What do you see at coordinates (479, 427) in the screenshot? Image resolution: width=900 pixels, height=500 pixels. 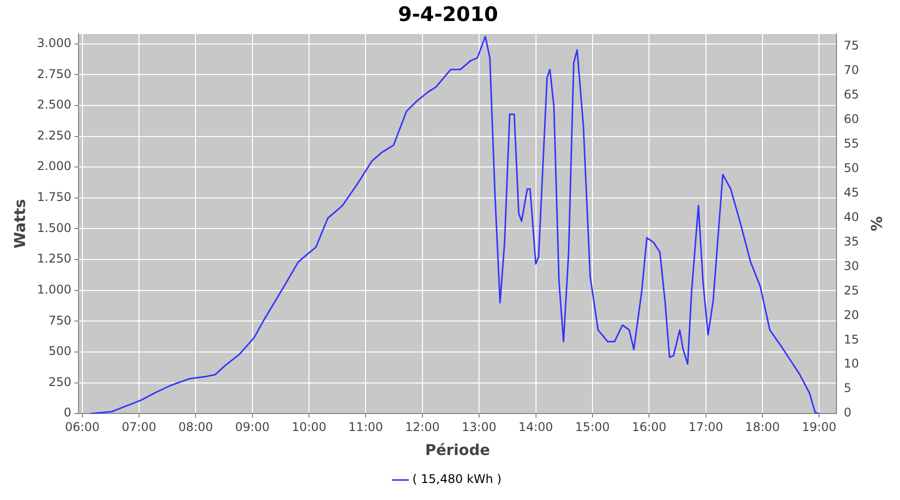 I see `x-tick-label: 13:00` at bounding box center [479, 427].